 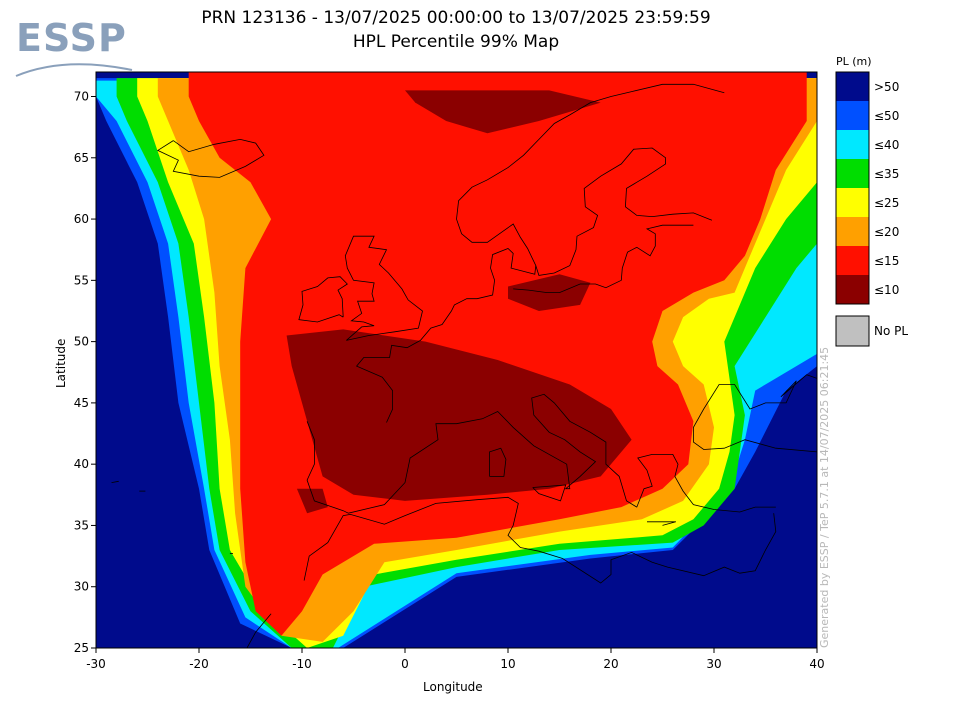 I want to click on x-tick-label: 40, so click(x=816, y=664).